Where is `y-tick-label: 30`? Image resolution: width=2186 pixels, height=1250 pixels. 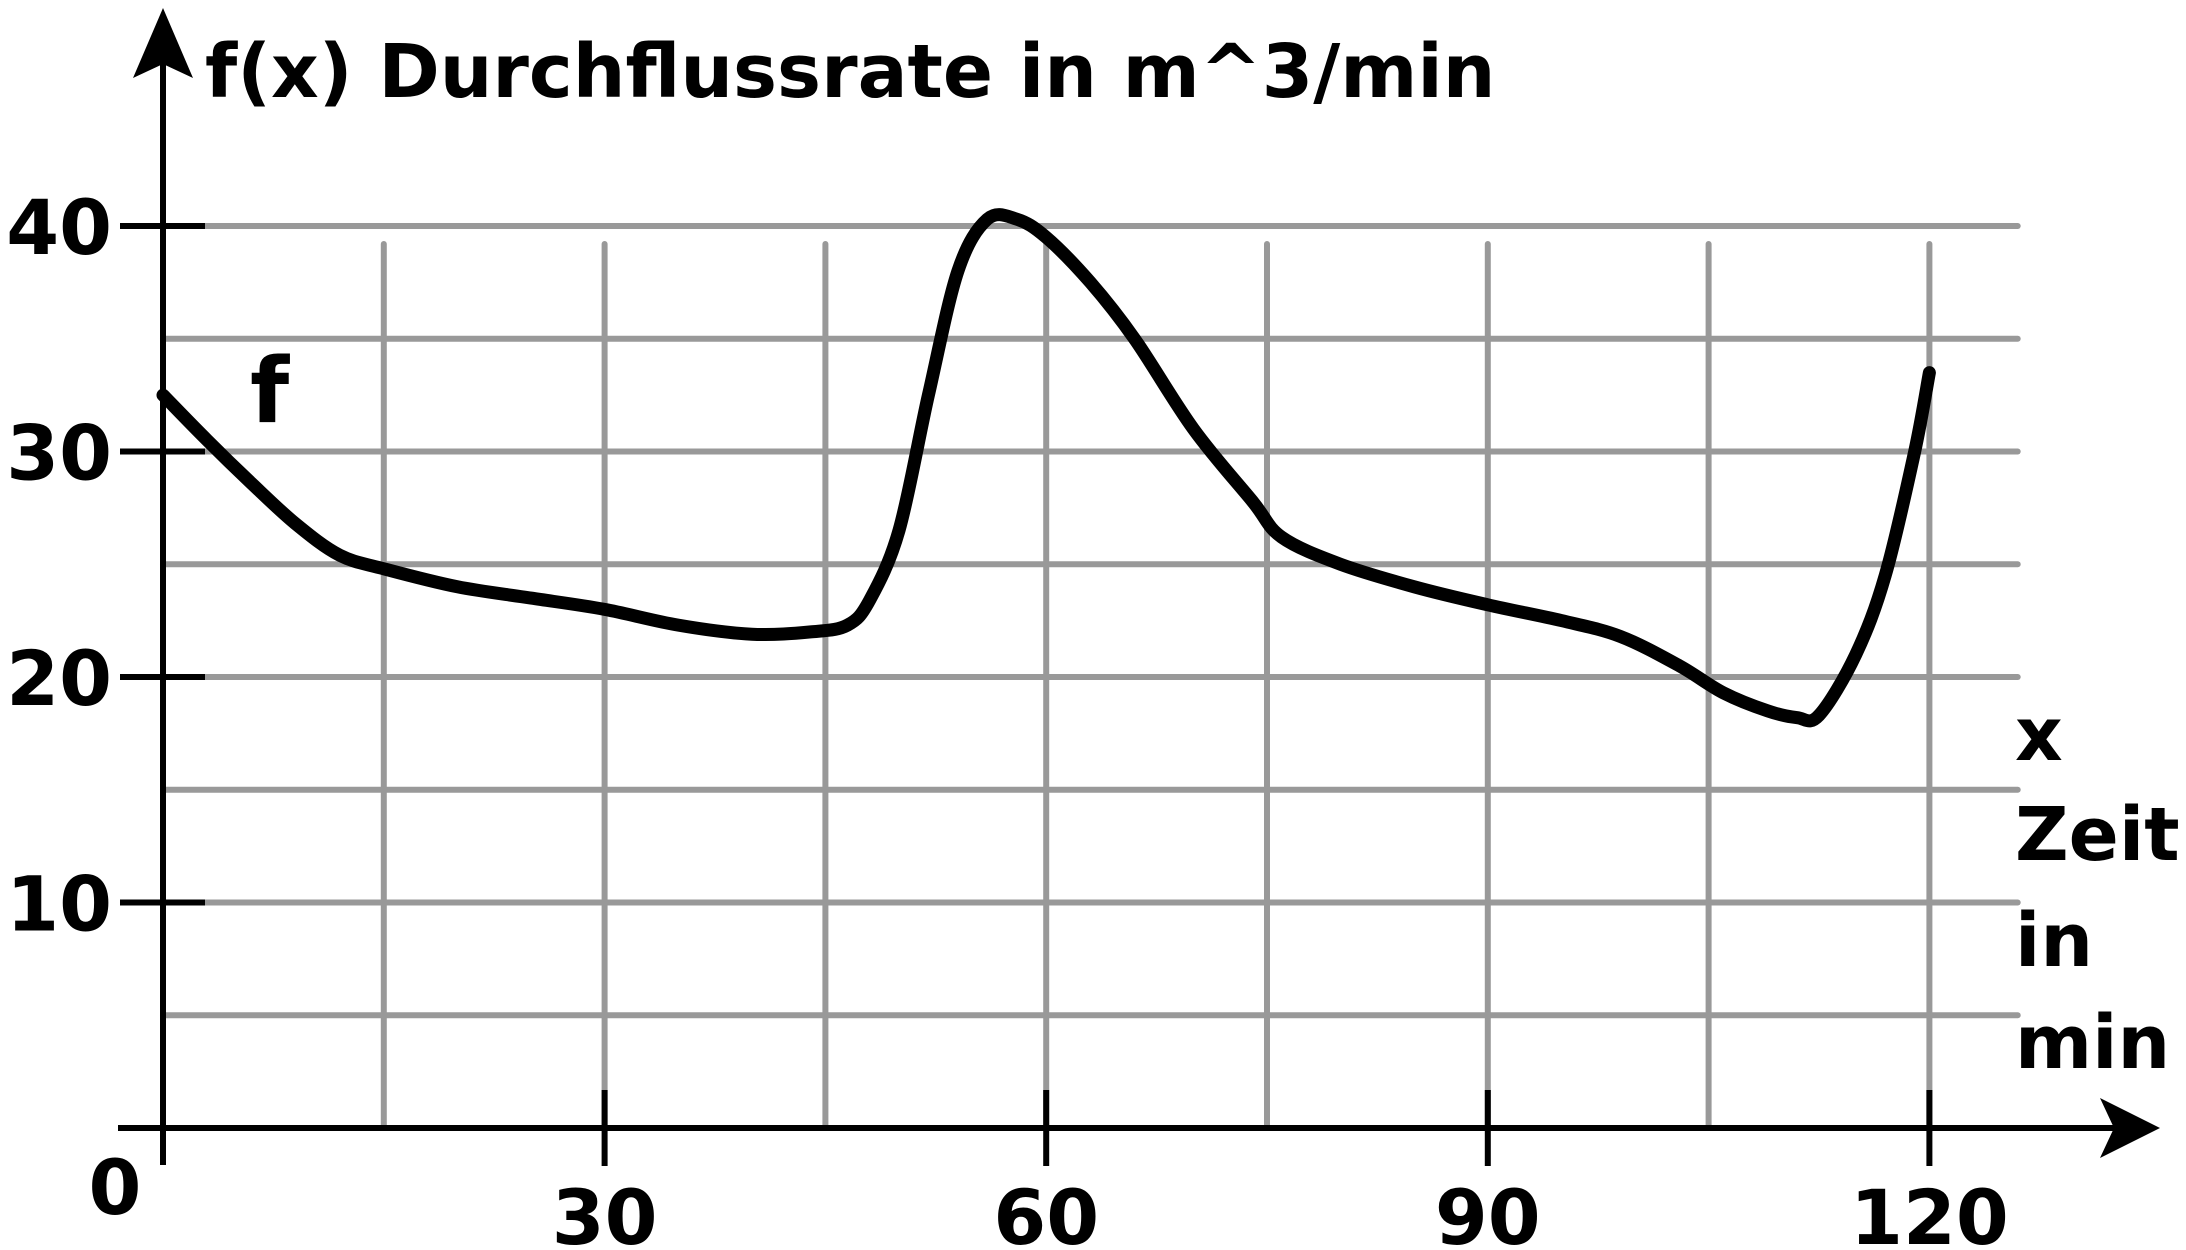
y-tick-label: 30 is located at coordinates (59, 453).